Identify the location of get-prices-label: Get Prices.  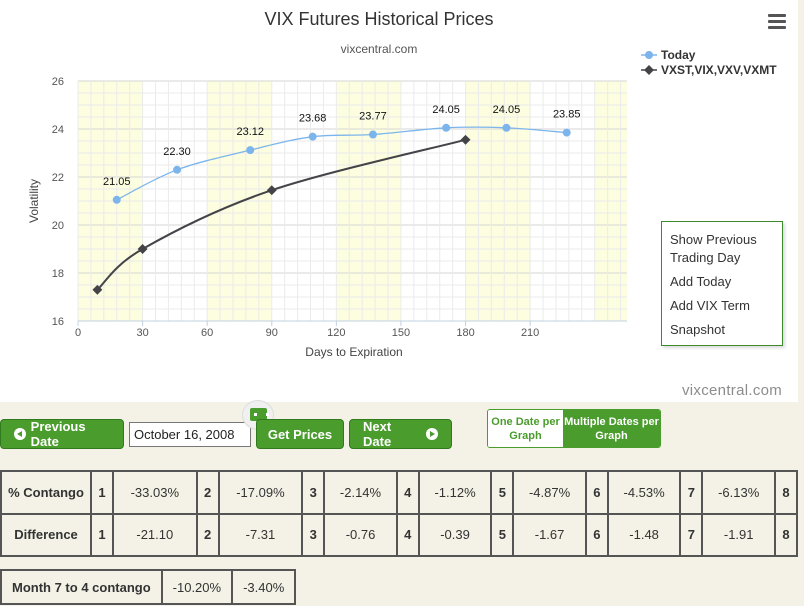
(300, 434).